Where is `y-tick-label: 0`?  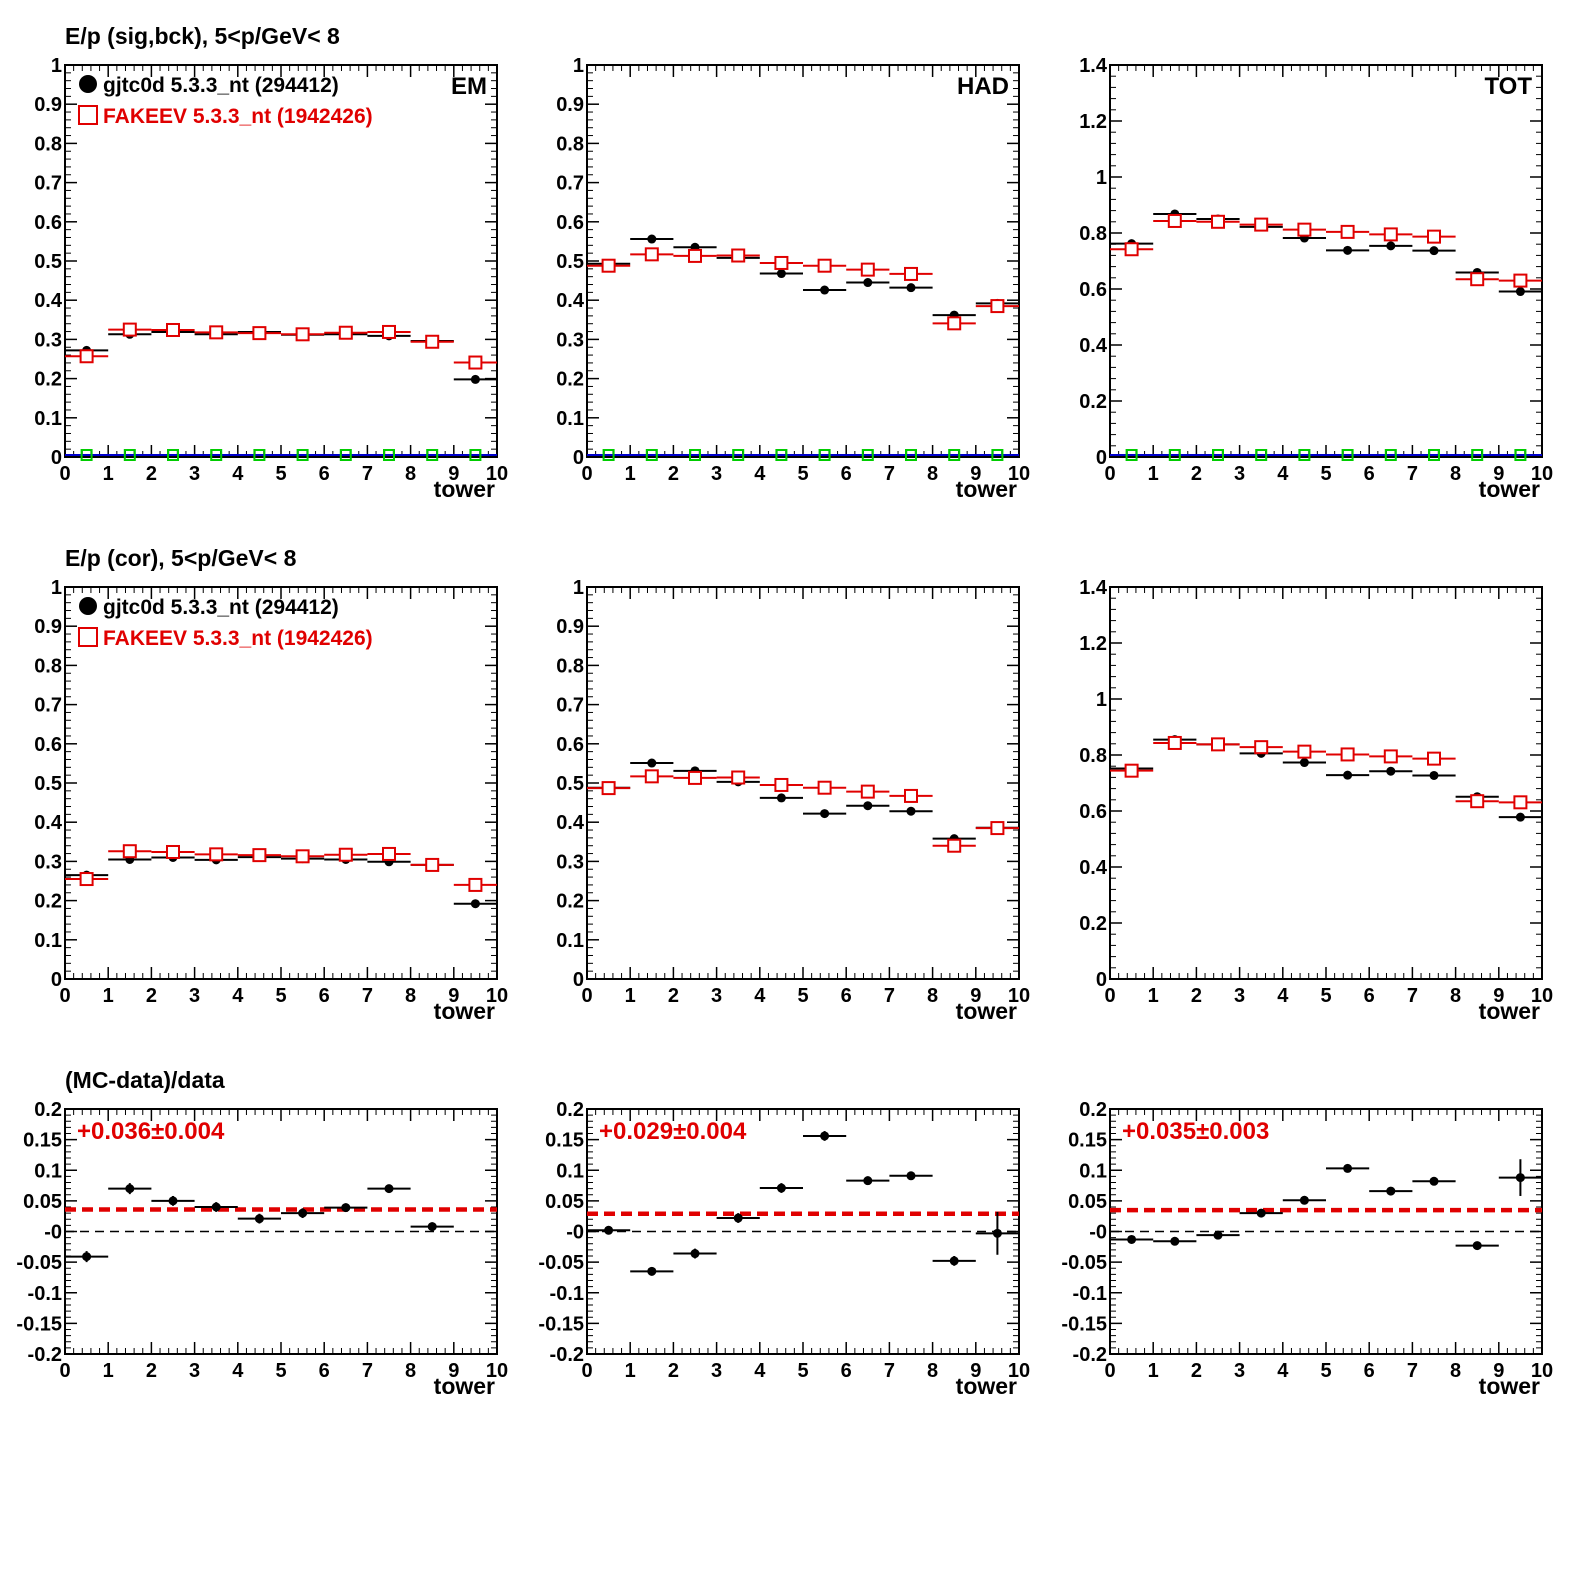 y-tick-label: 0 is located at coordinates (56, 458).